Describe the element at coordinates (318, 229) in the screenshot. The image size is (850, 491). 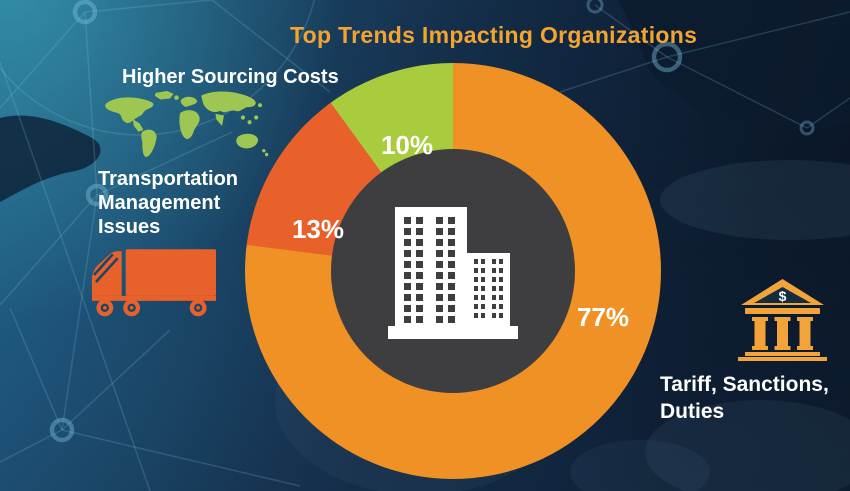
I see `segment-value-transportation: 13%` at that location.